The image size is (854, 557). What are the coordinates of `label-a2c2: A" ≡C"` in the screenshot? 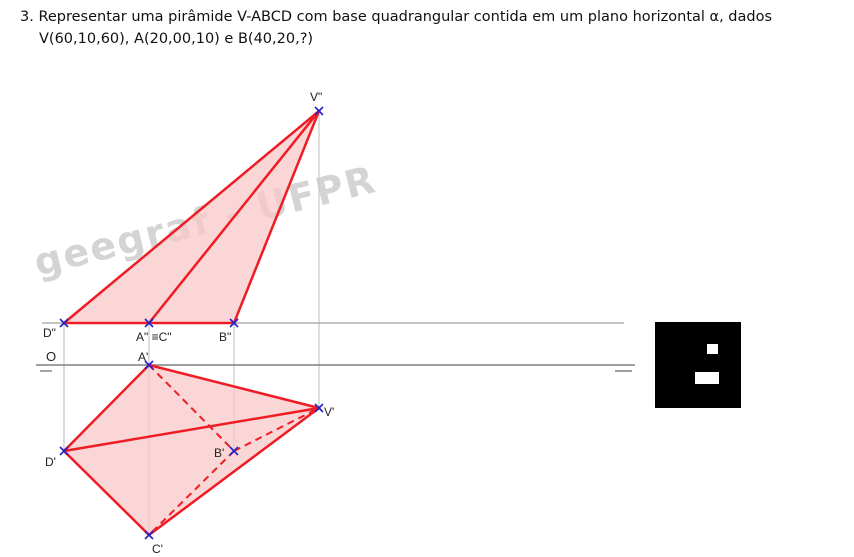 It's located at (154, 337).